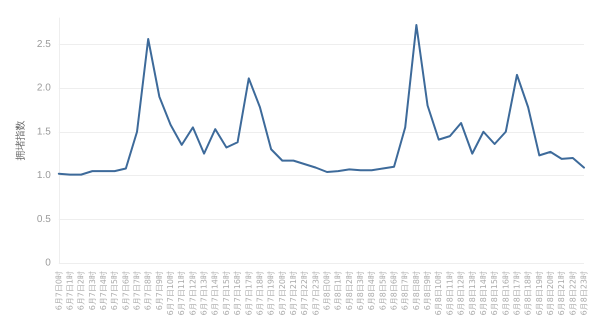 The image size is (600, 329). What do you see at coordinates (305, 293) in the screenshot?
I see `x-tick-label: 6月7日22时` at bounding box center [305, 293].